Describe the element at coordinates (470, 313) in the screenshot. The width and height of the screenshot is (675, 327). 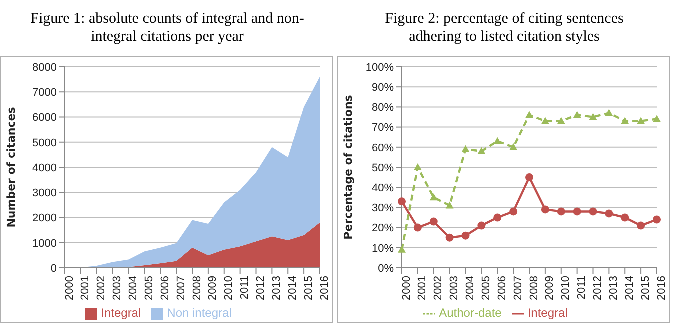
I see `legend-label: Author-date` at that location.